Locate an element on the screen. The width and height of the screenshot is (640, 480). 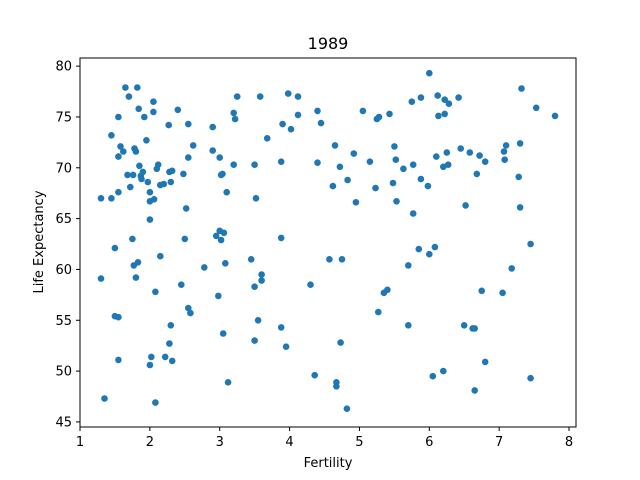
x-tick-label: 3 is located at coordinates (220, 442).